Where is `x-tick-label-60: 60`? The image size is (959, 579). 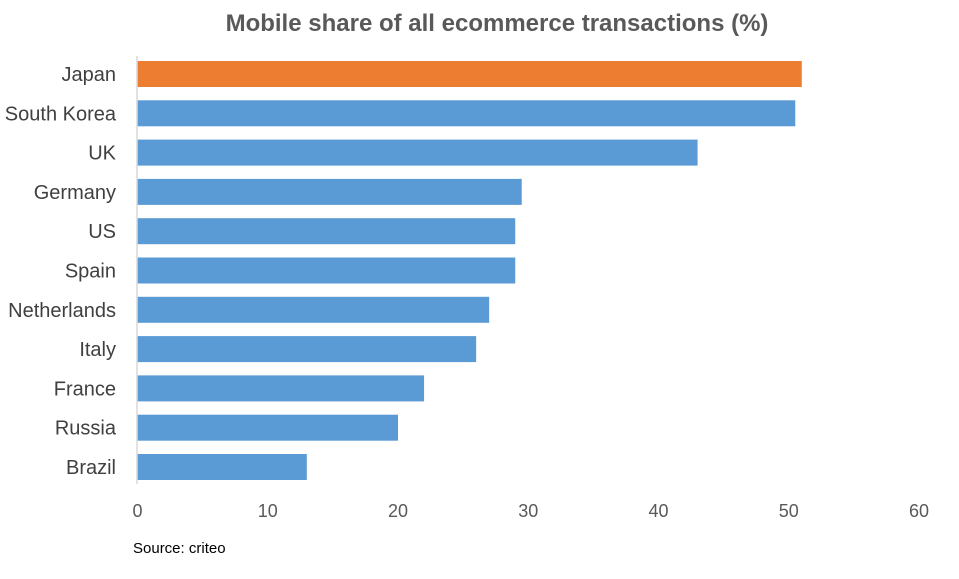
x-tick-label-60: 60 is located at coordinates (919, 511).